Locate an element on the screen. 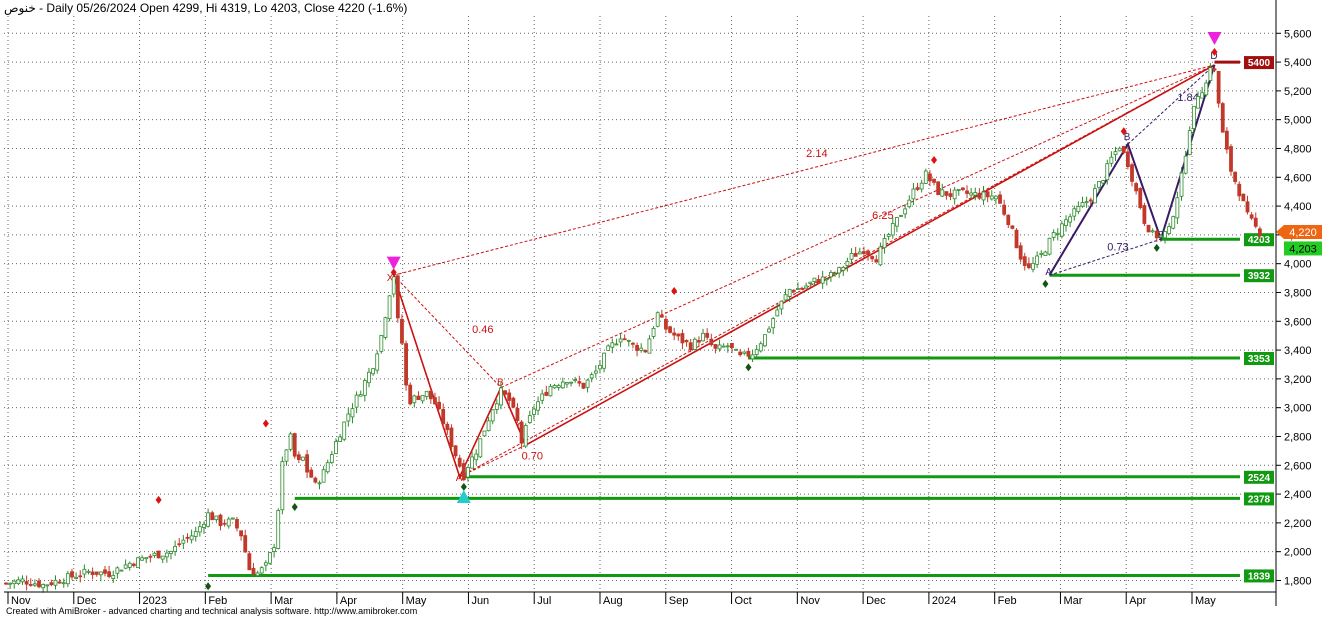  pattern-2-point-label: B is located at coordinates (1127, 137).